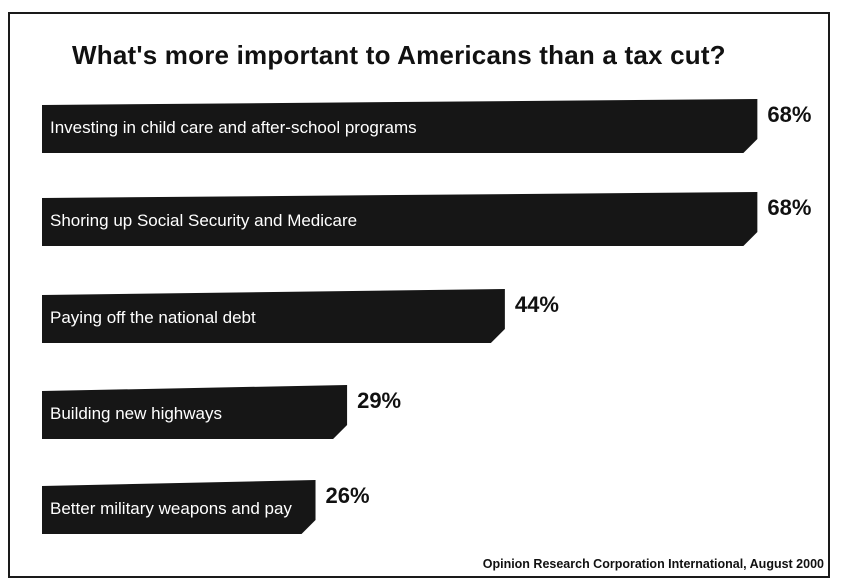  What do you see at coordinates (136, 413) in the screenshot?
I see `category-label: Building new highways` at bounding box center [136, 413].